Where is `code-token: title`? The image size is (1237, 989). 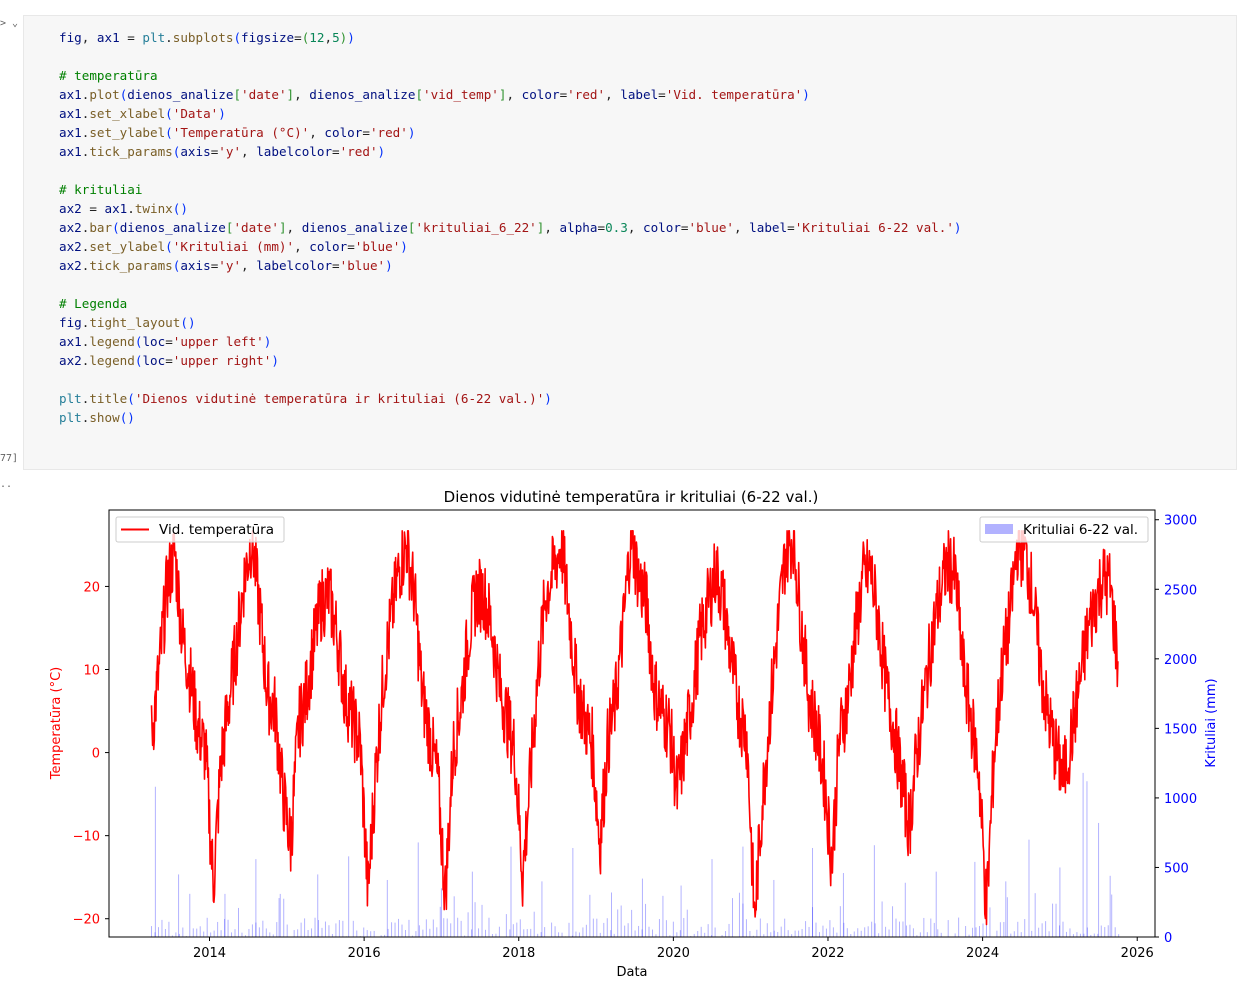
code-token: title is located at coordinates (108, 398).